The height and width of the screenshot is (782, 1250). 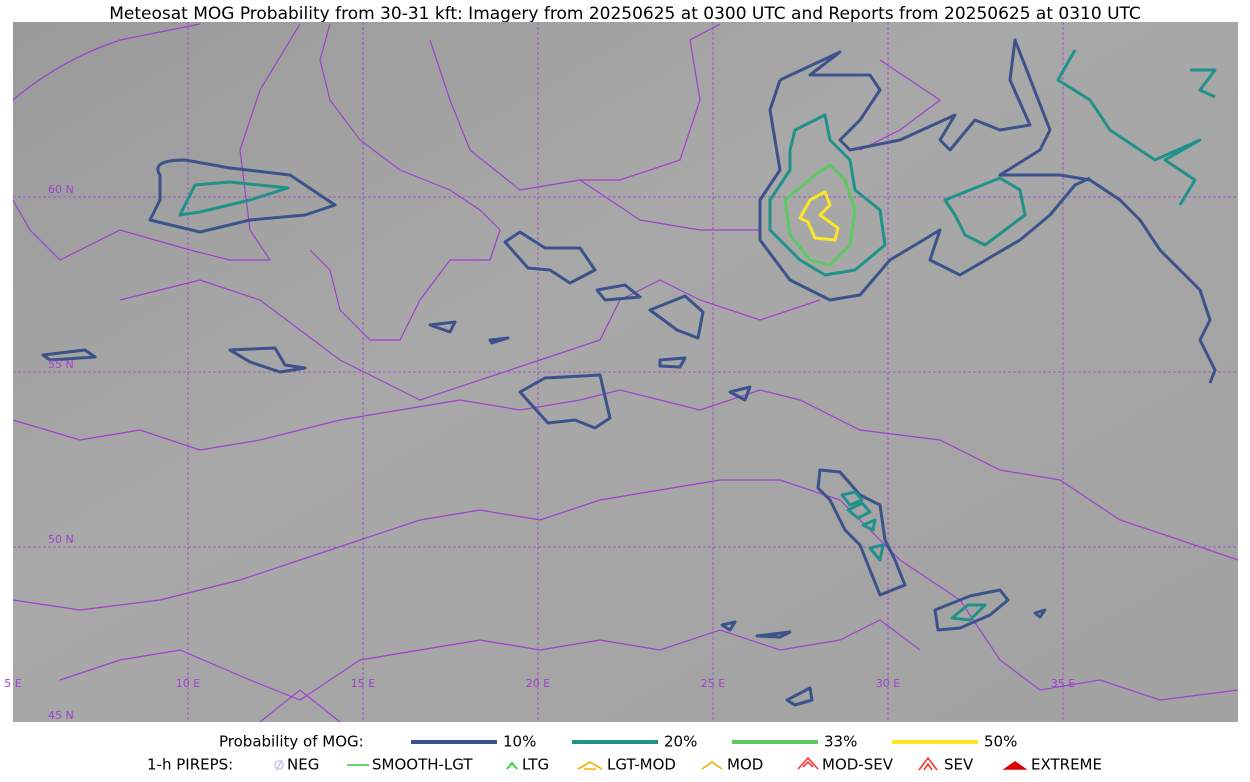 What do you see at coordinates (1000, 742) in the screenshot?
I see `legend-label: 50%` at bounding box center [1000, 742].